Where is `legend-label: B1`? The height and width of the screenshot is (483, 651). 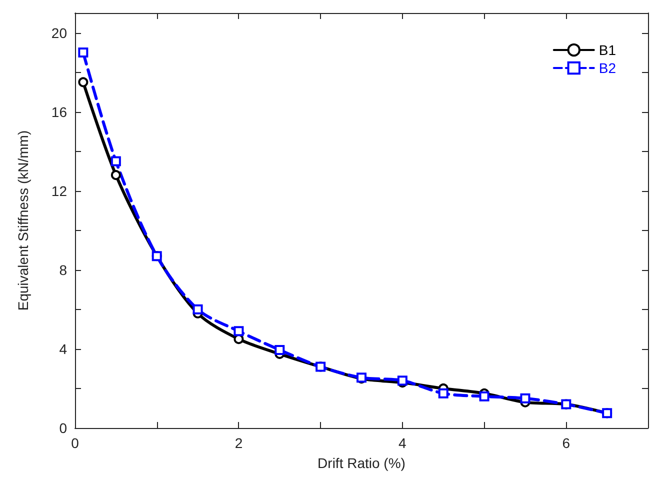 legend-label: B1 is located at coordinates (607, 50).